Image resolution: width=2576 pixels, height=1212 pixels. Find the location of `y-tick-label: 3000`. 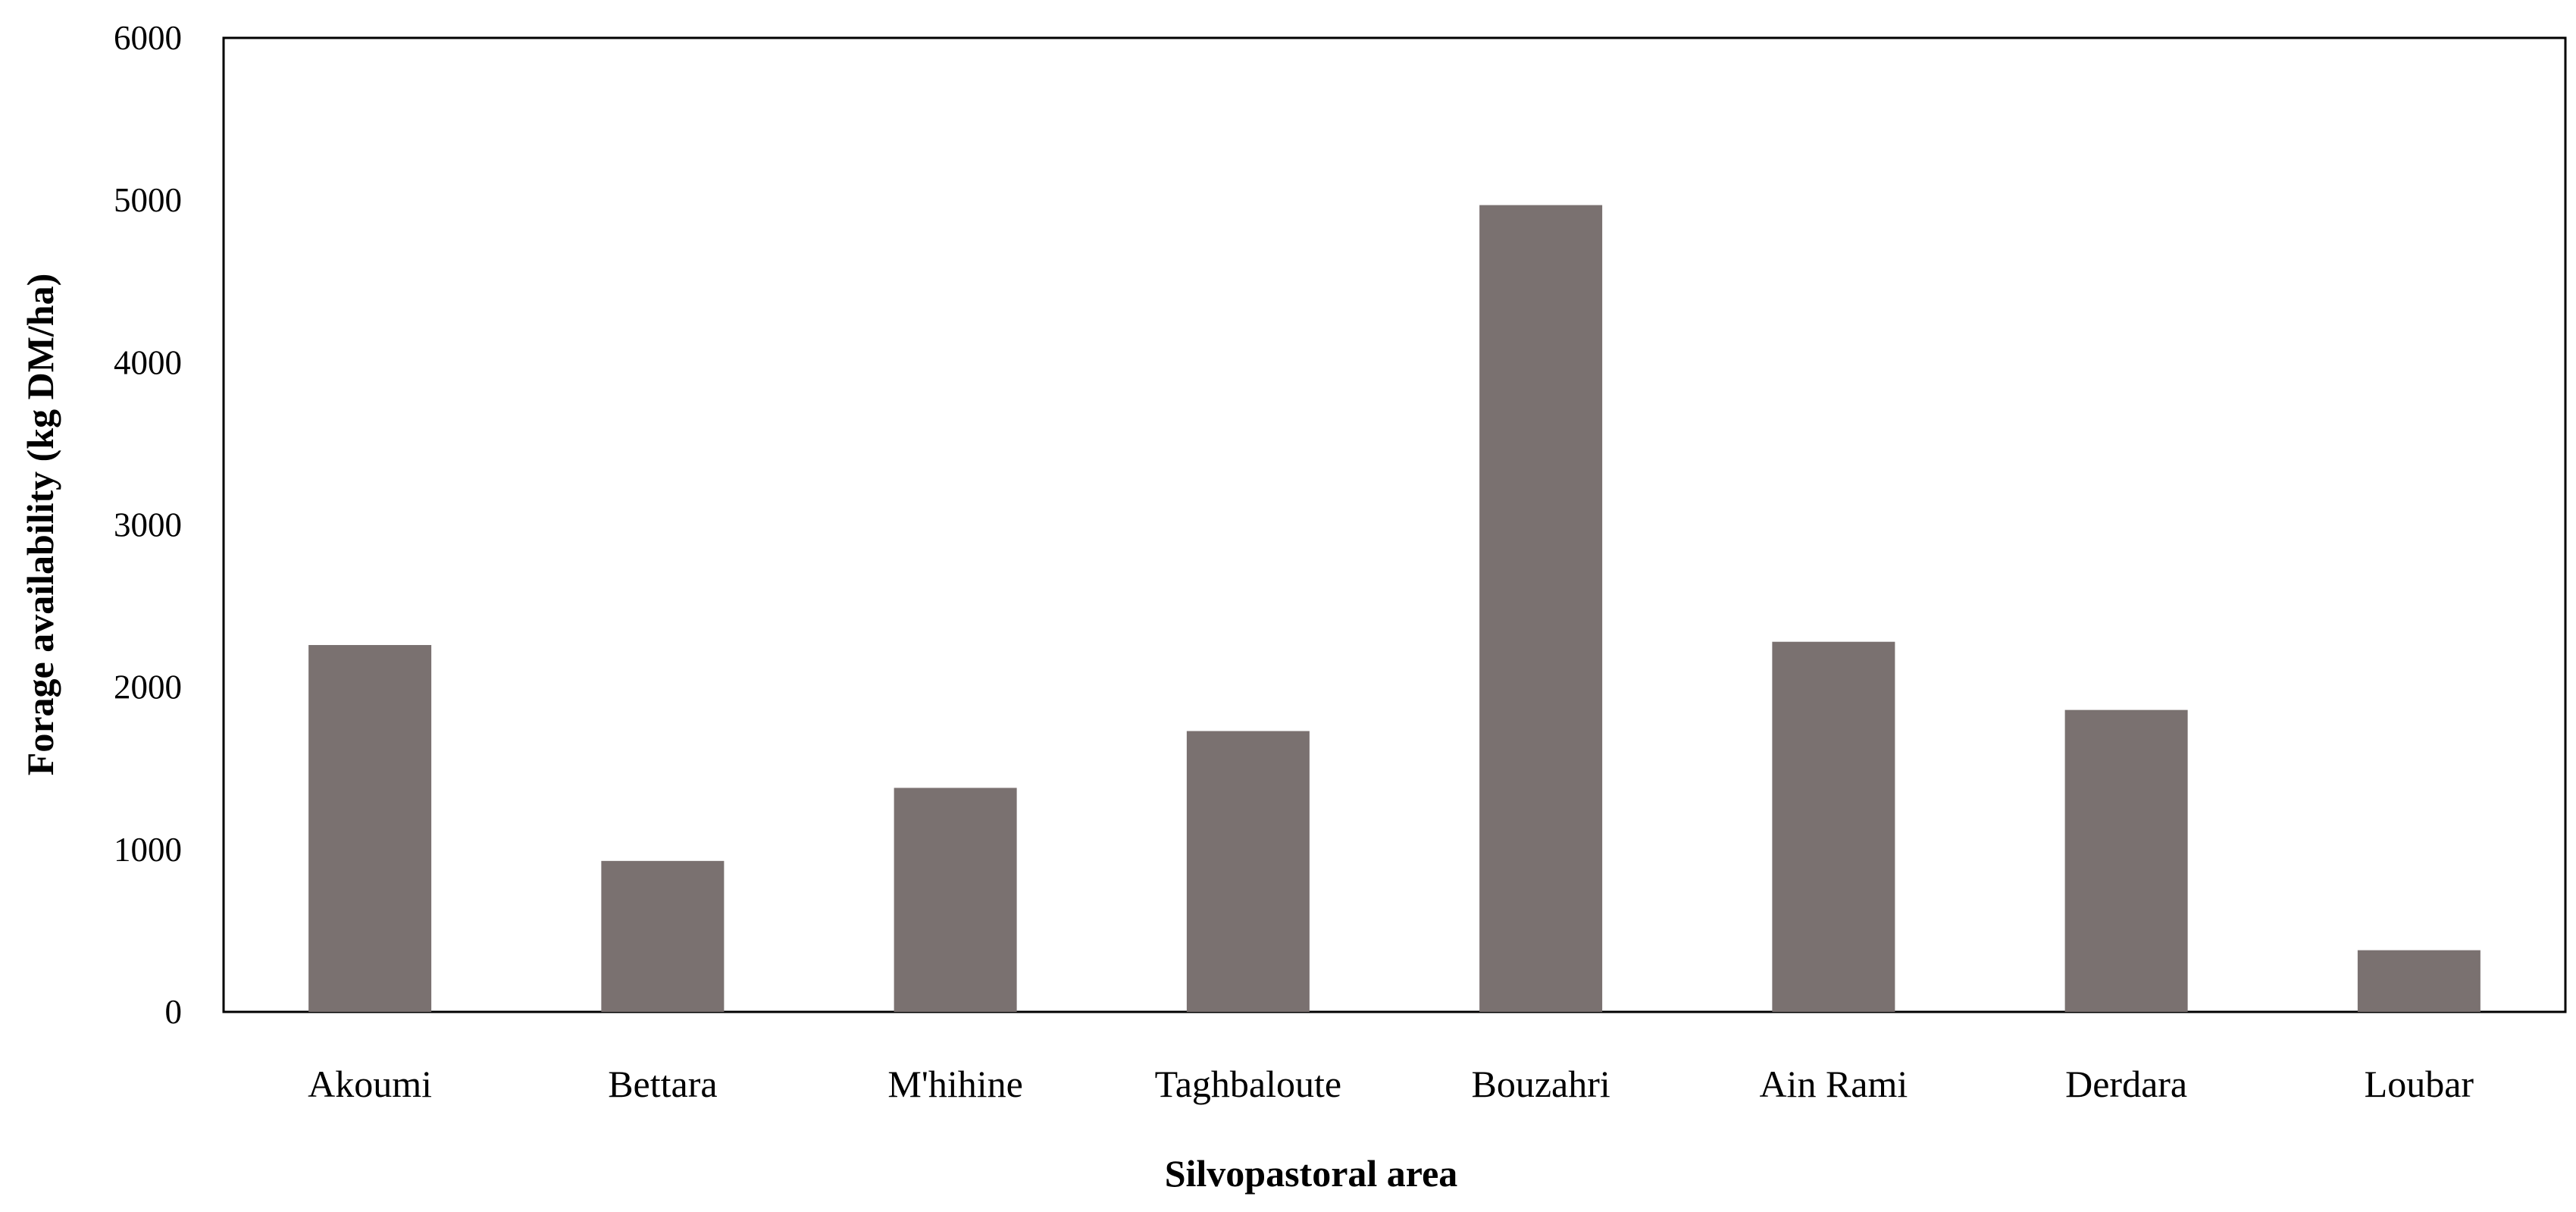

y-tick-label: 3000 is located at coordinates (148, 525).